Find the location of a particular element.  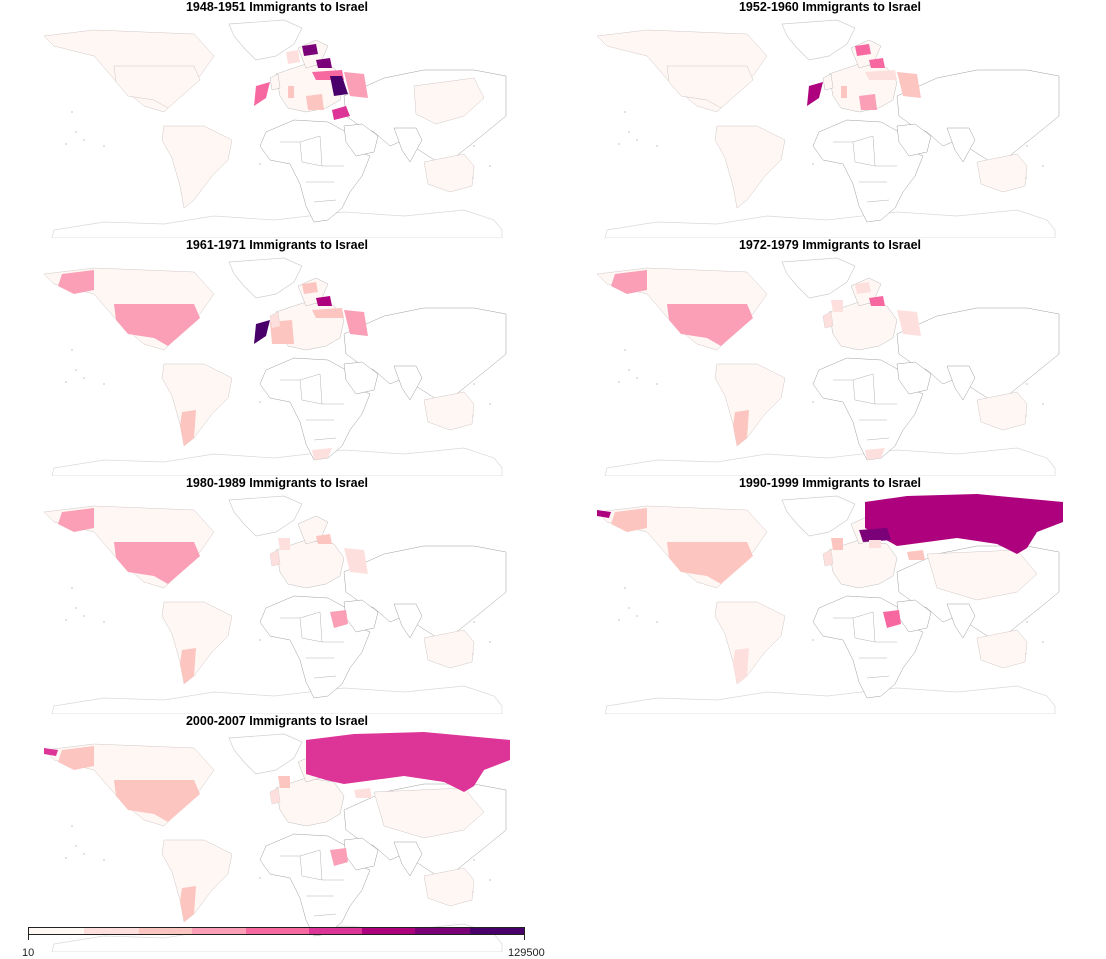

map-panel-2000-2007: 2000-2007 Immigrants to Israel is located at coordinates (277, 833).